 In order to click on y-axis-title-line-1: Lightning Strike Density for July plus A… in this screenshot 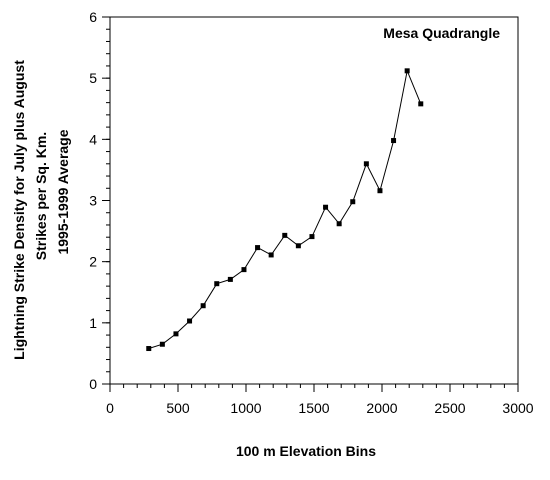, I will do `click(19, 210)`.